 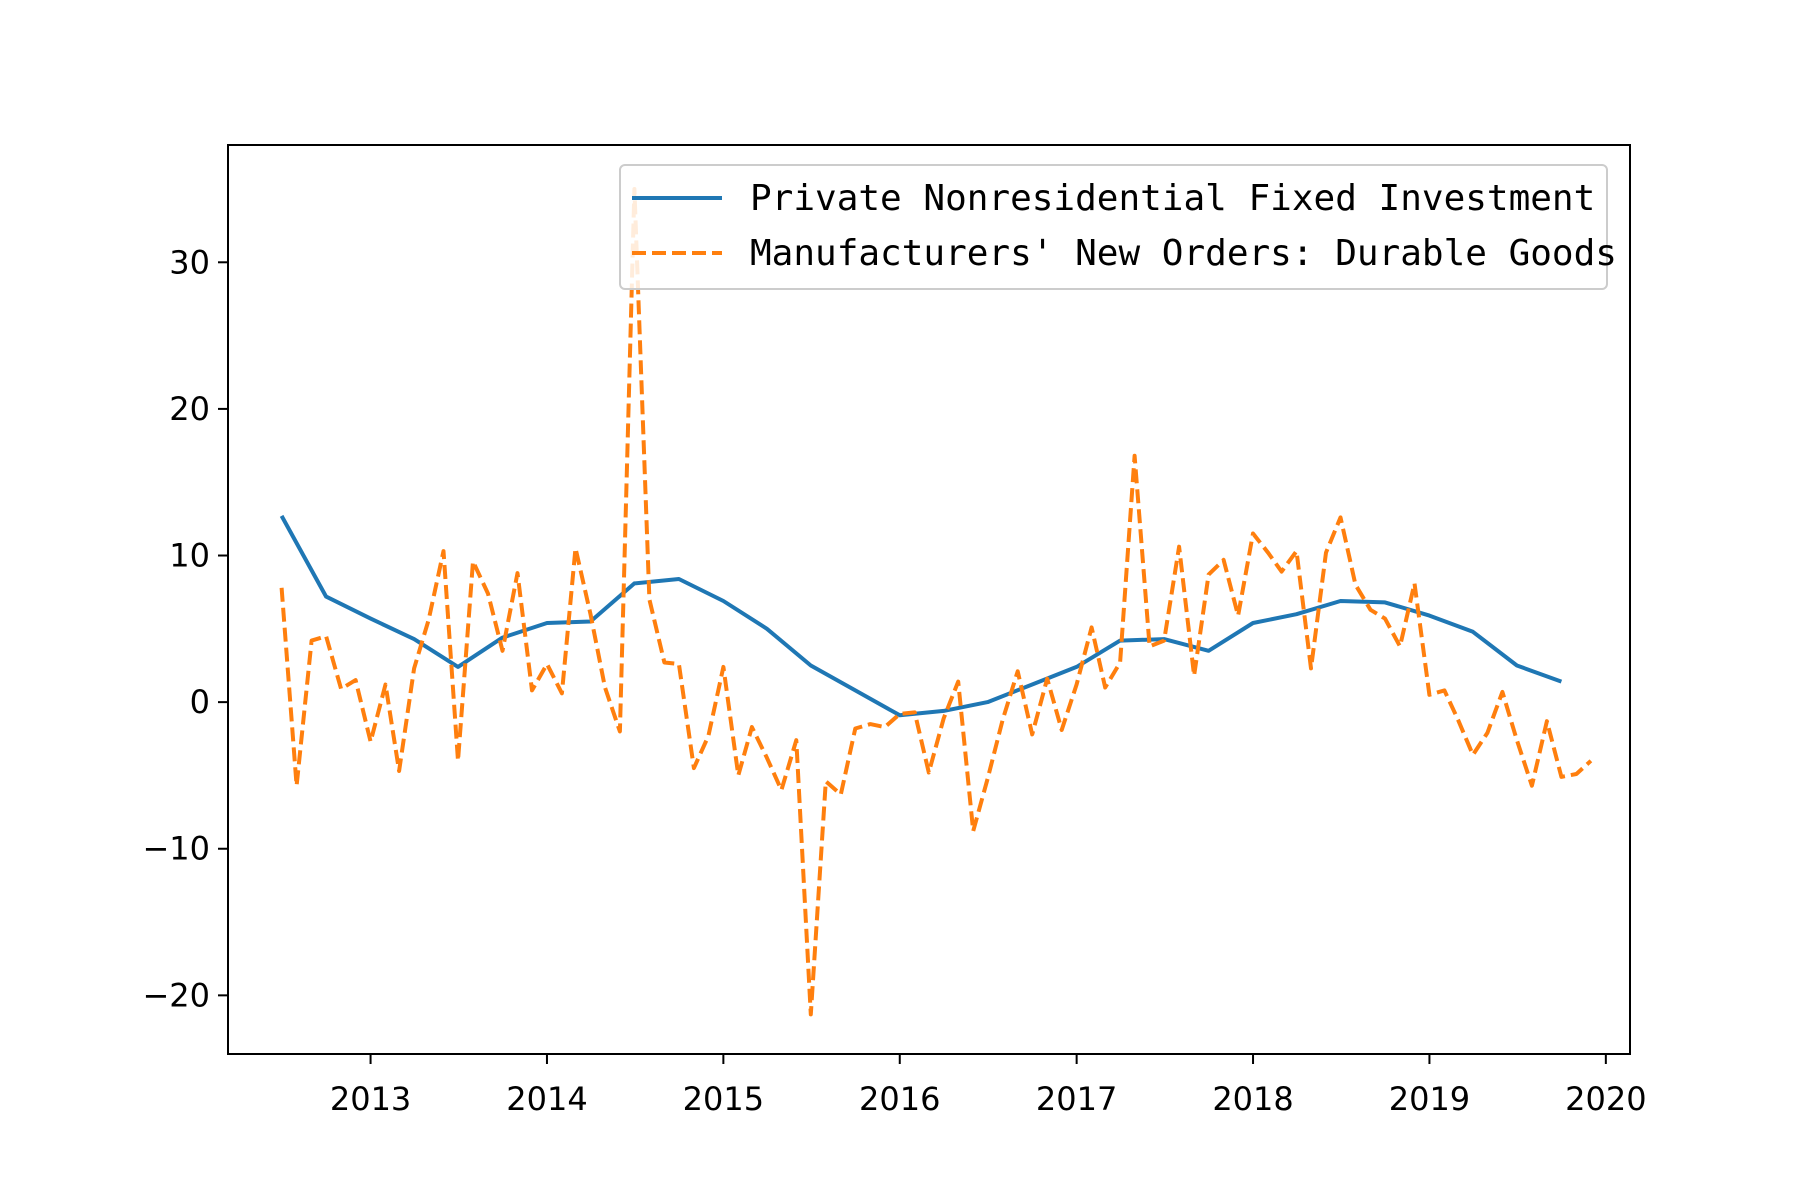 What do you see at coordinates (1172, 198) in the screenshot?
I see `legend-label-private-nonresidential-fixed-investment: Private Nonresidential Fixed Investment` at bounding box center [1172, 198].